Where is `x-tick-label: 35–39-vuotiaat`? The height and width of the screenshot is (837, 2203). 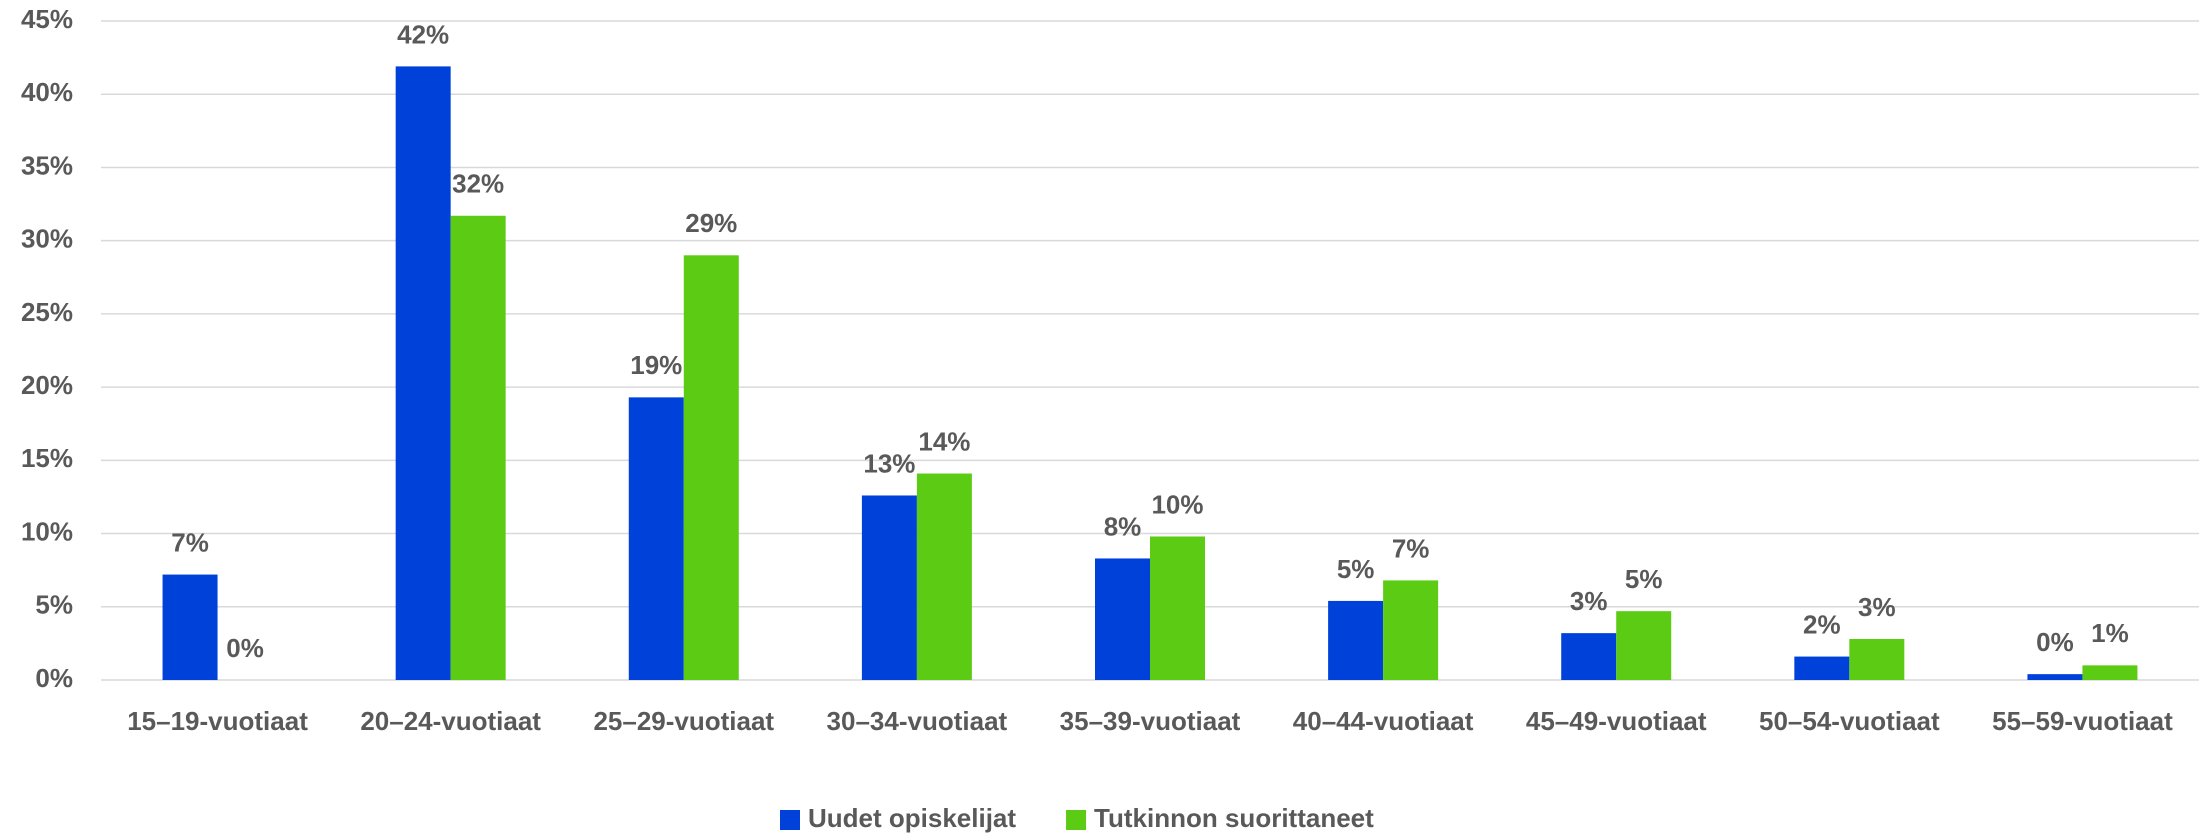 x-tick-label: 35–39-vuotiaat is located at coordinates (1150, 721).